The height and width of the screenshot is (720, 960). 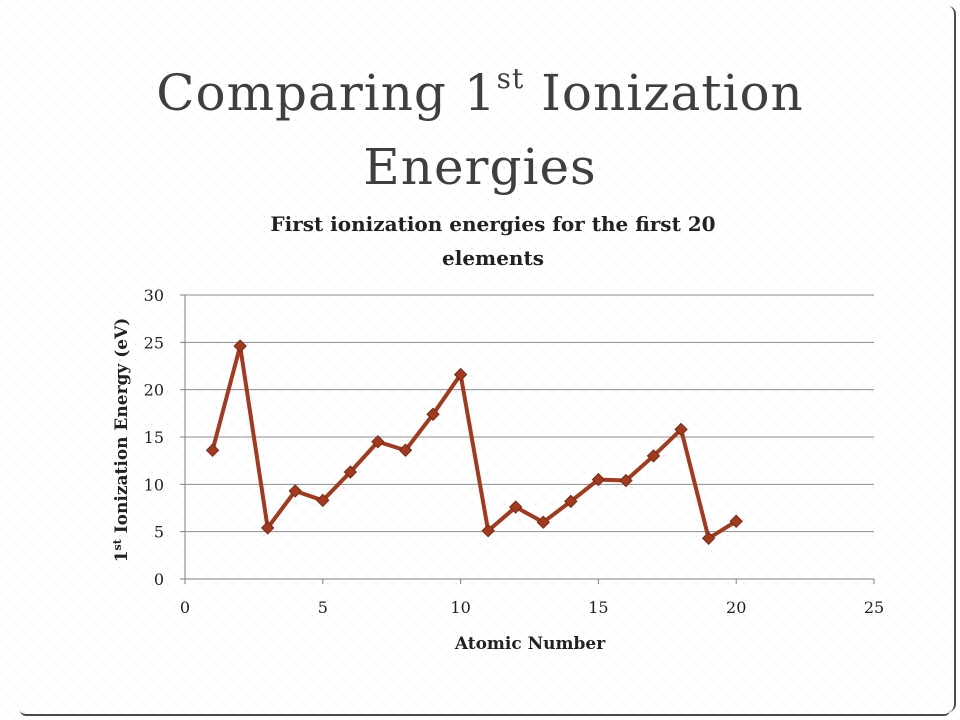 What do you see at coordinates (598, 607) in the screenshot?
I see `x-tick-label: 15` at bounding box center [598, 607].